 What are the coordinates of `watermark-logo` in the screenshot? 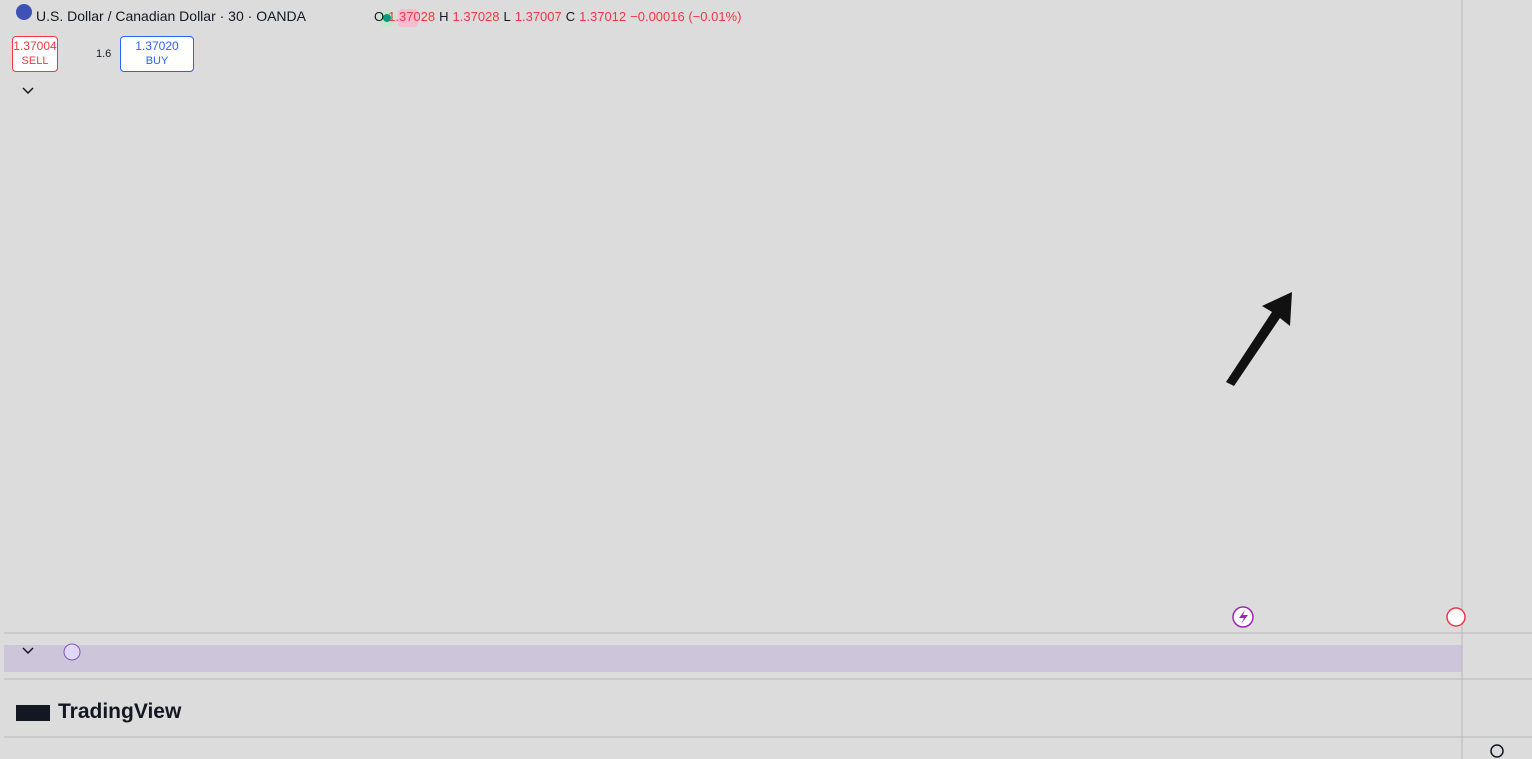 It's located at (33, 713).